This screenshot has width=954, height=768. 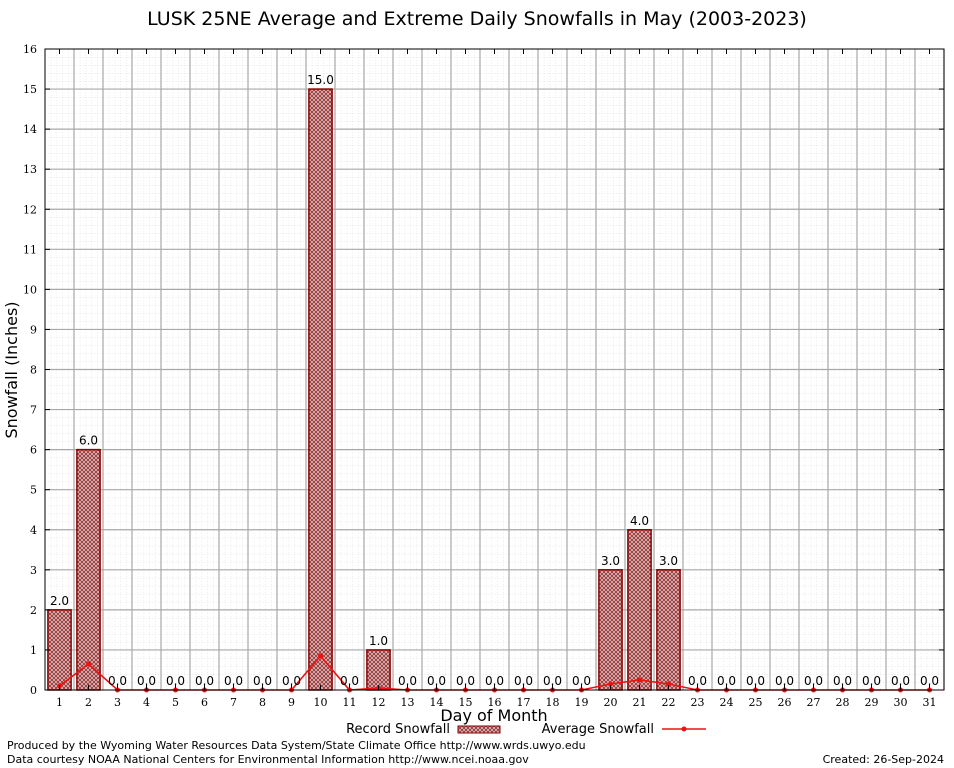 What do you see at coordinates (494, 681) in the screenshot?
I see `bar-label-day-16: 0.0` at bounding box center [494, 681].